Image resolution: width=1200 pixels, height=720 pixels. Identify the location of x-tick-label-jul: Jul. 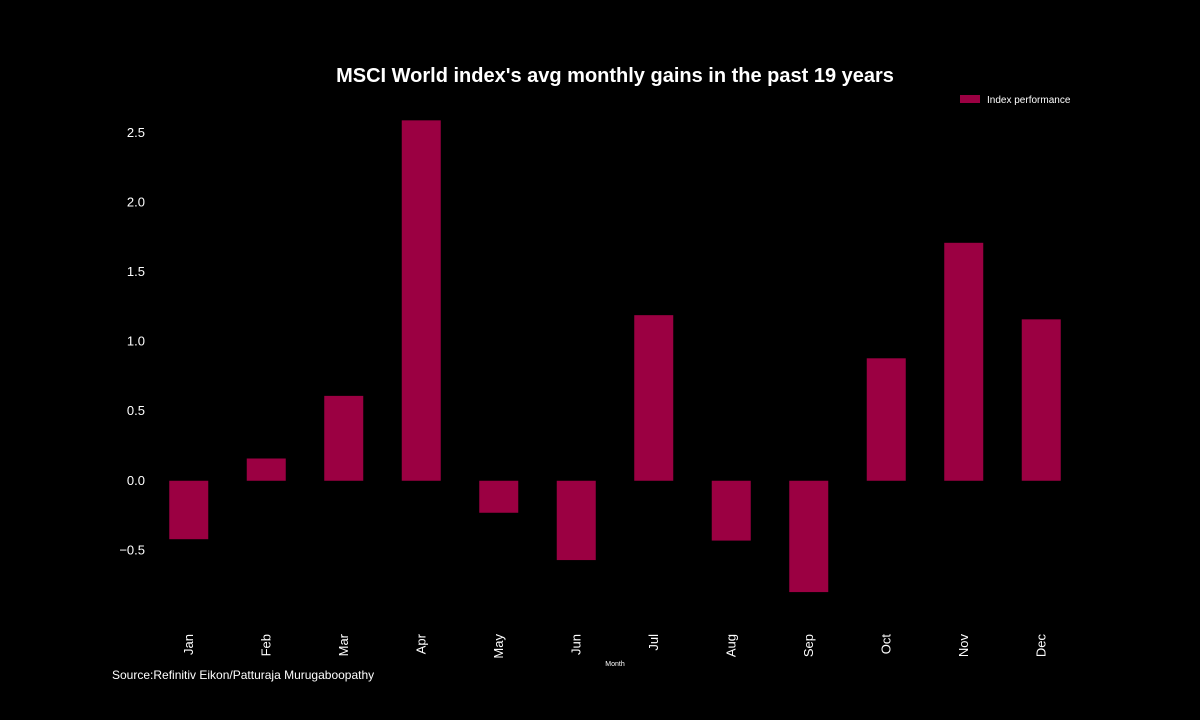
(653, 642).